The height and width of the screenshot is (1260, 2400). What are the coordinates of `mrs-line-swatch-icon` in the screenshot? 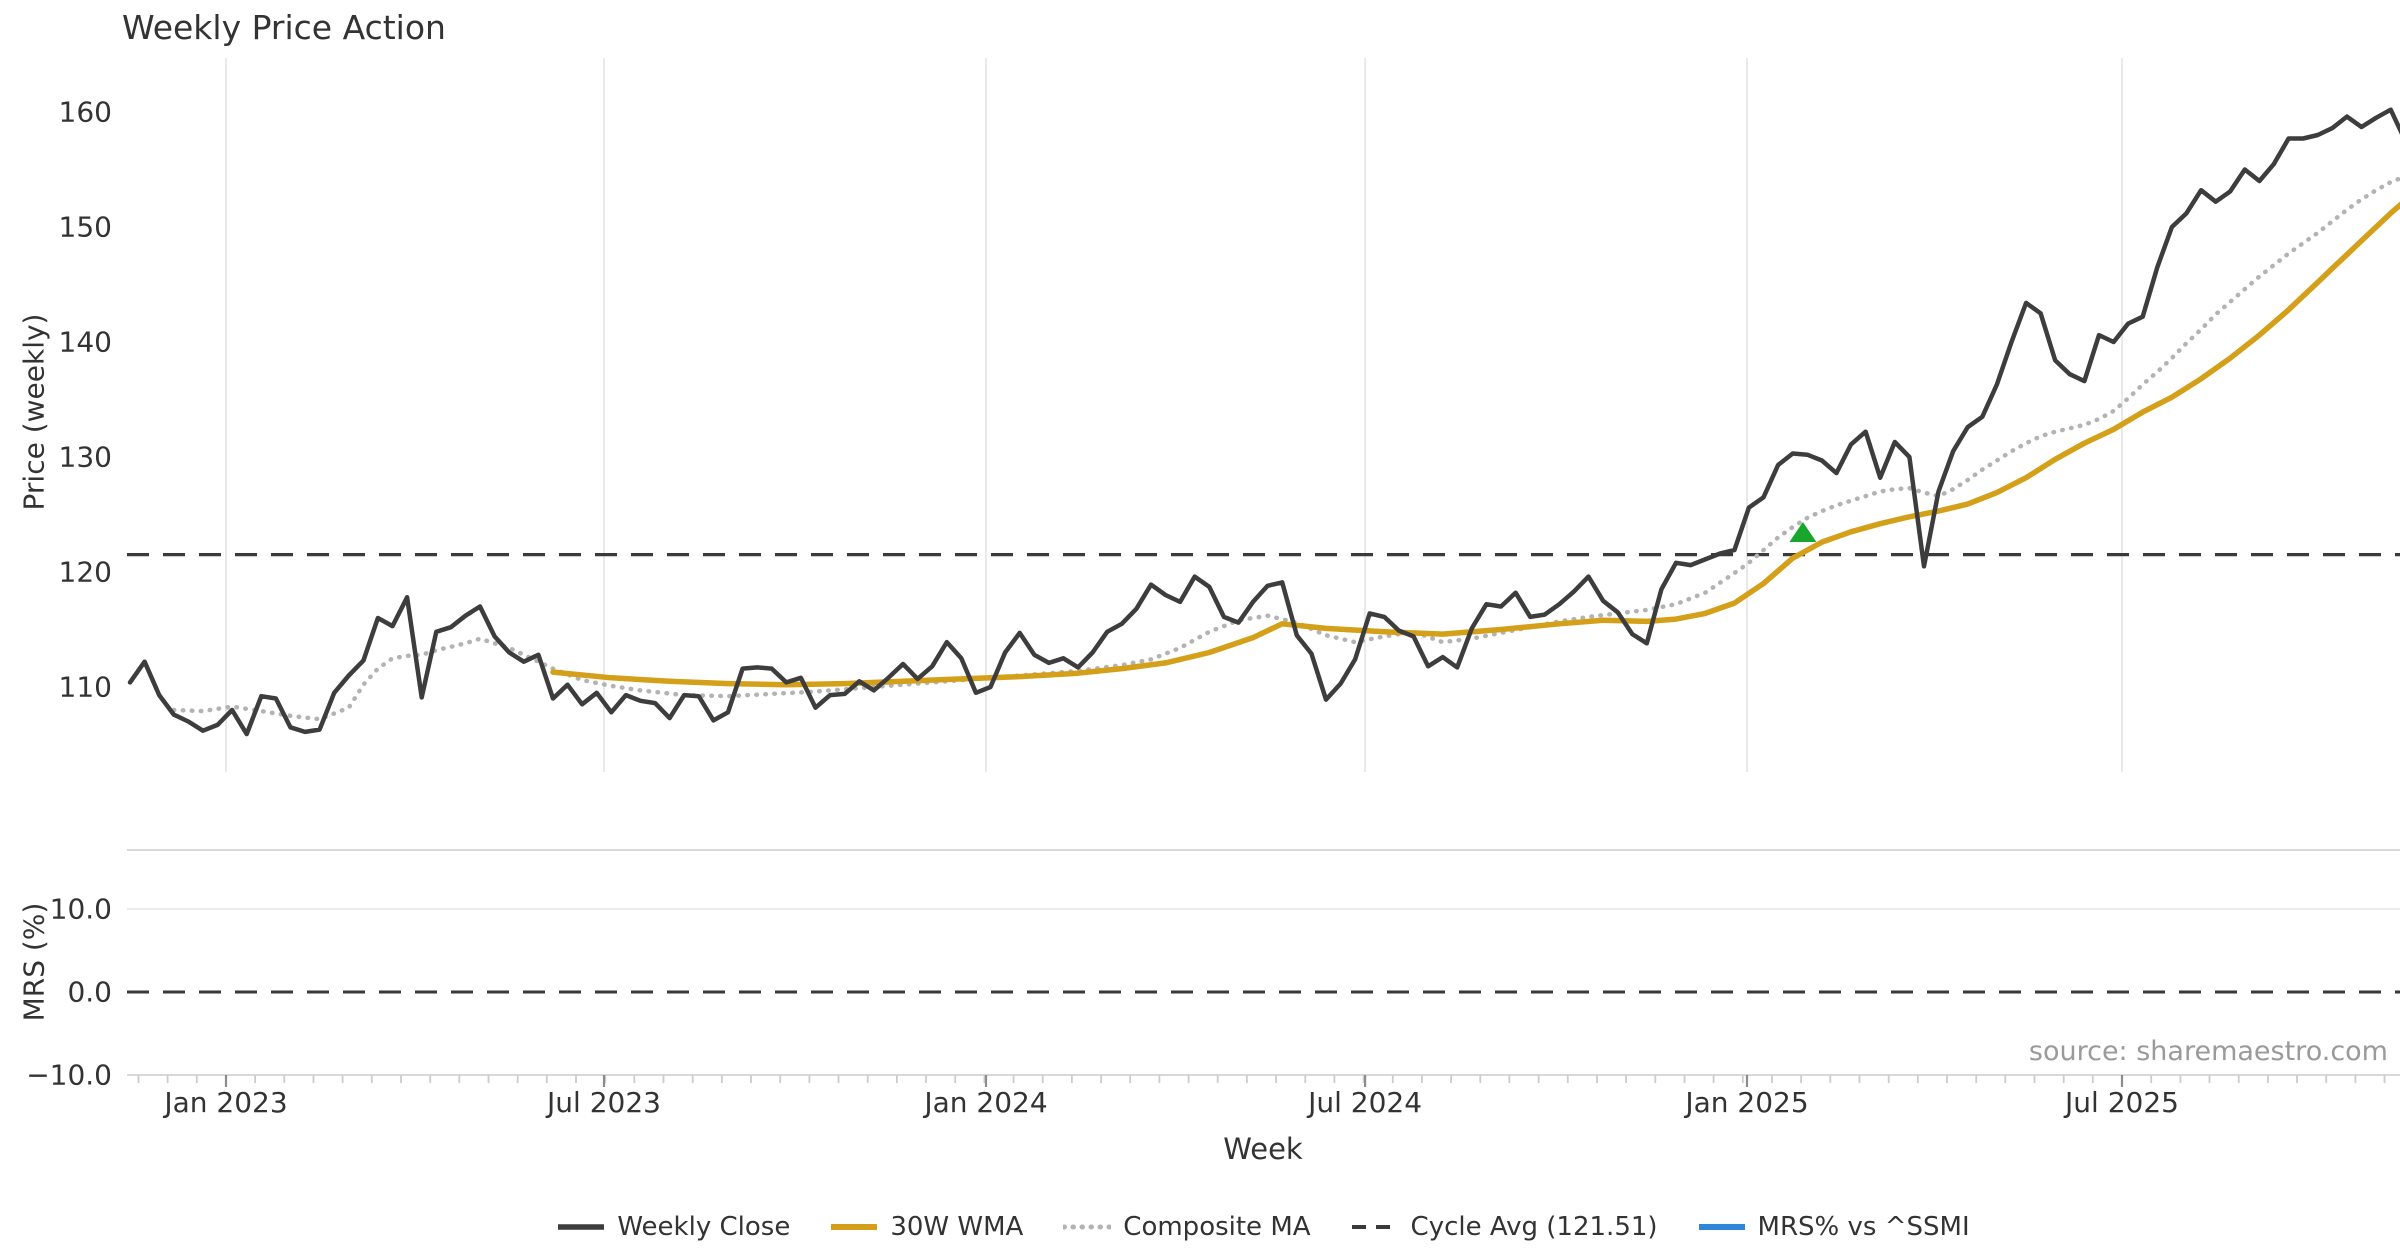 It's located at (1721, 1227).